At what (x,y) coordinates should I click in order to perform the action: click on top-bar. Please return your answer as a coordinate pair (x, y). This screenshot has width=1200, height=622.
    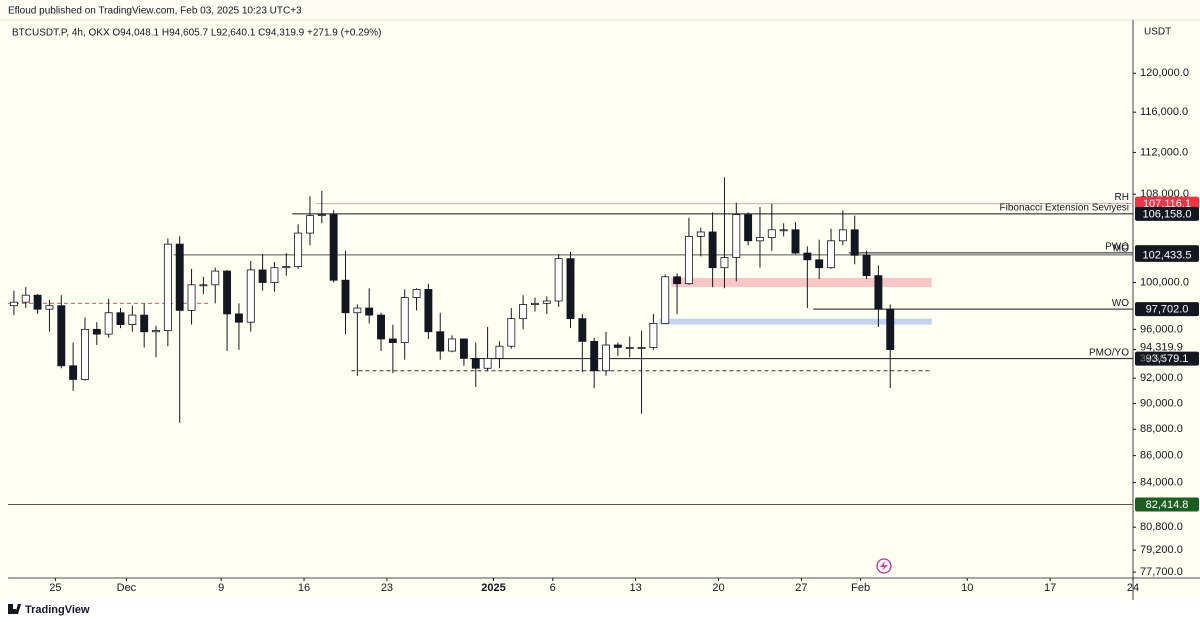
    Looking at the image, I should click on (600, 10).